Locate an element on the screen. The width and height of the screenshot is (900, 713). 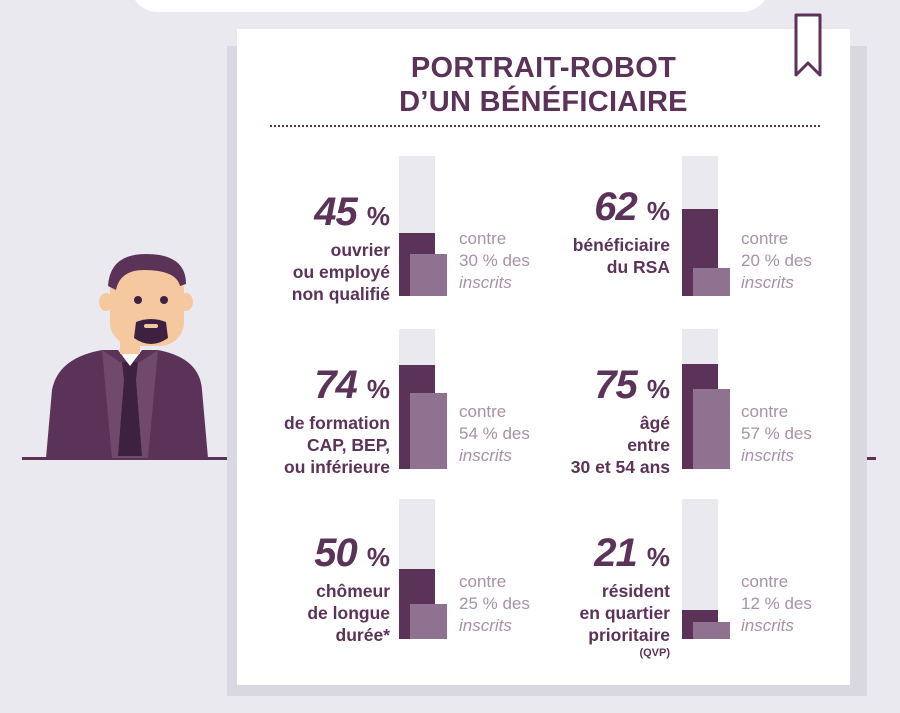
title-line-2: D’UN BÉNÉFICIAIRE is located at coordinates (543, 102).